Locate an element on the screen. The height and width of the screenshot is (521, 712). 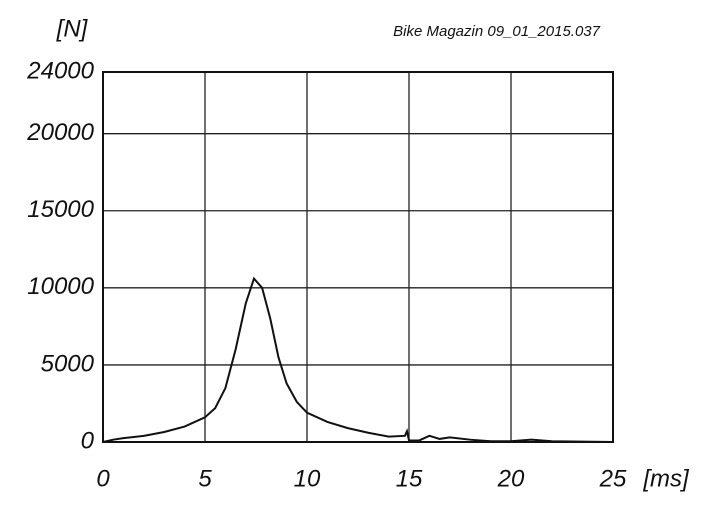
x-tick-label: 25 is located at coordinates (613, 478).